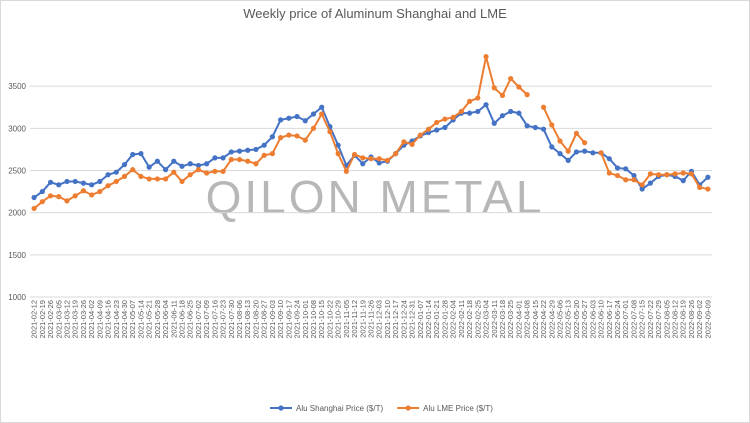  Describe the element at coordinates (379, 319) in the screenshot. I see `x-tick-label: 2021-12-03` at that location.